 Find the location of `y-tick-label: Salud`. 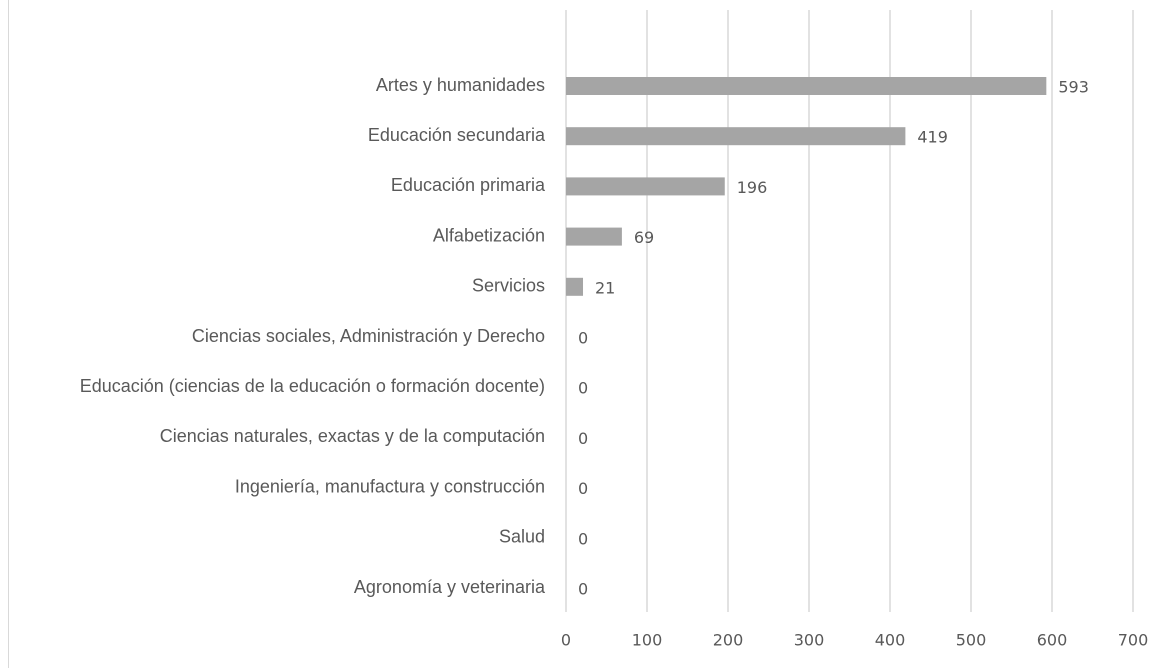

y-tick-label: Salud is located at coordinates (522, 537).